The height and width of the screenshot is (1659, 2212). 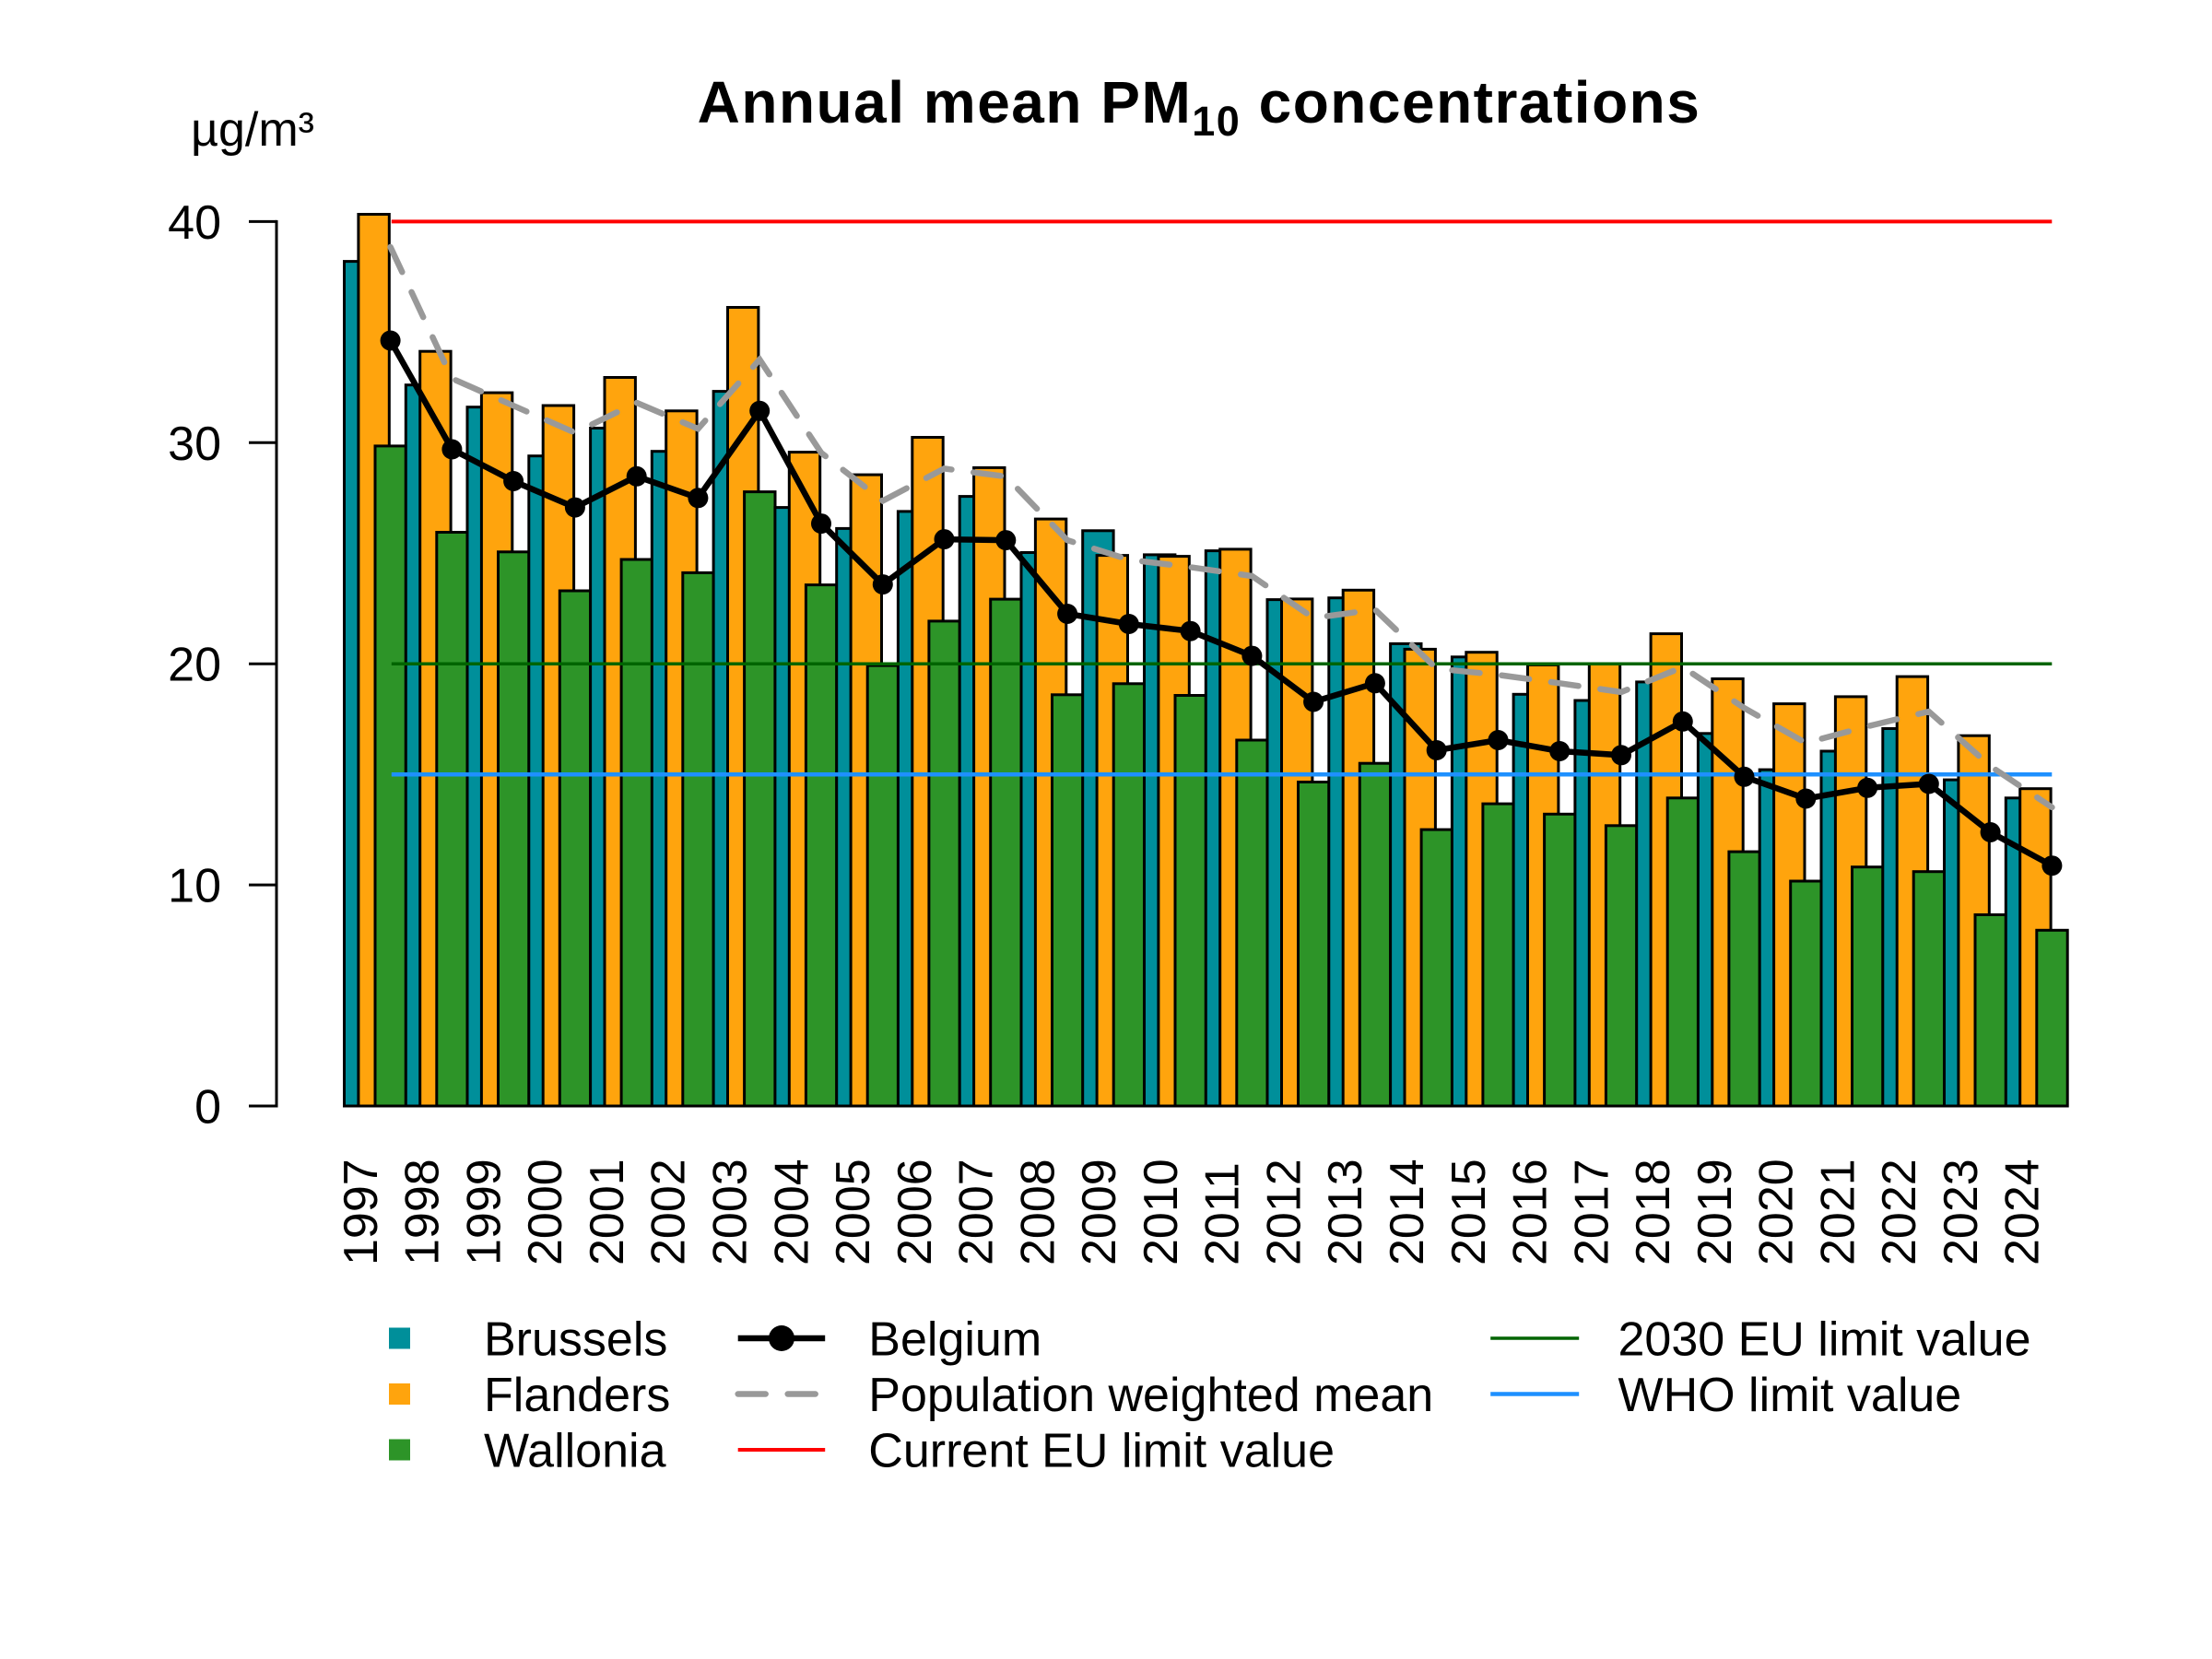 What do you see at coordinates (194, 886) in the screenshot?
I see `svg-text: 10` at bounding box center [194, 886].